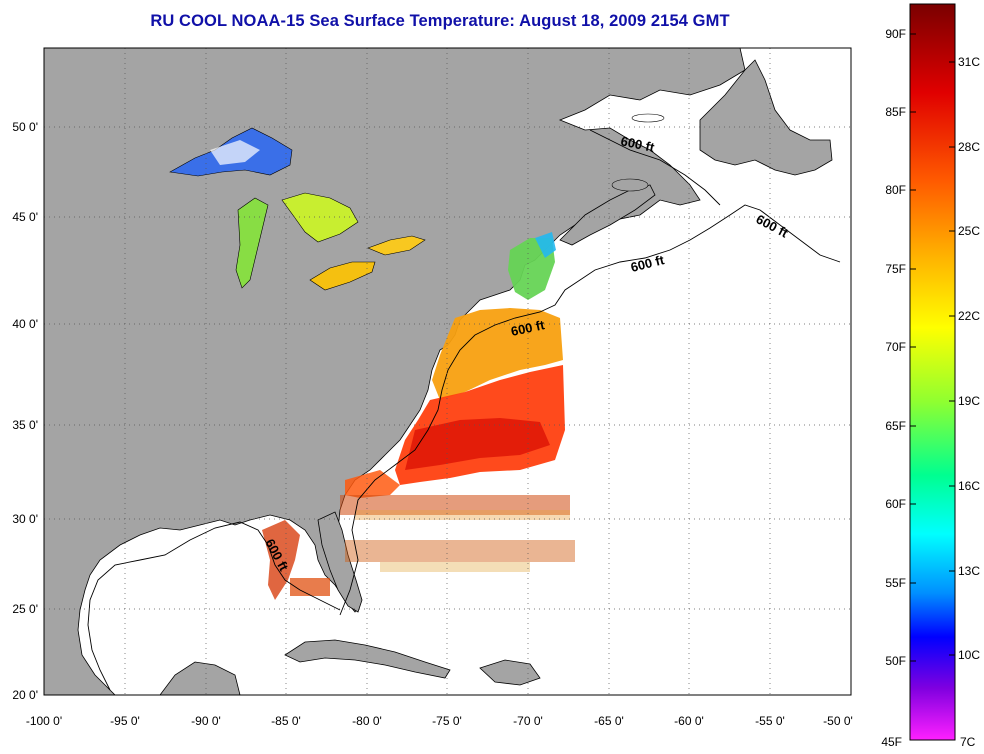 The width and height of the screenshot is (984, 754). I want to click on x-tick-label: -65 0', so click(609, 721).